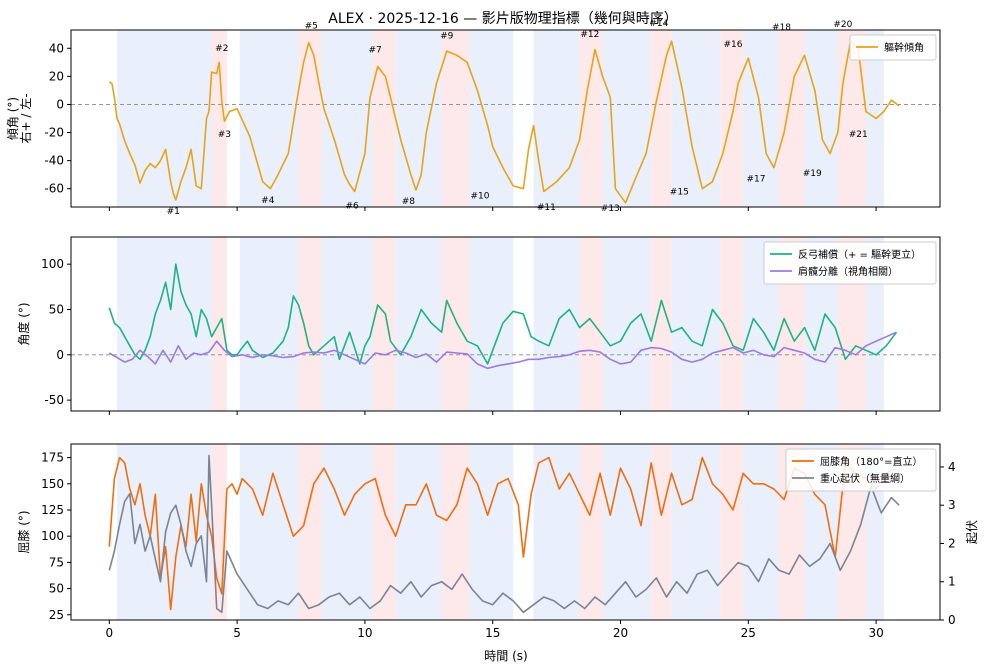 The width and height of the screenshot is (985, 672). Describe the element at coordinates (972, 532) in the screenshot. I see `y2-axis-label: 起伏` at that location.